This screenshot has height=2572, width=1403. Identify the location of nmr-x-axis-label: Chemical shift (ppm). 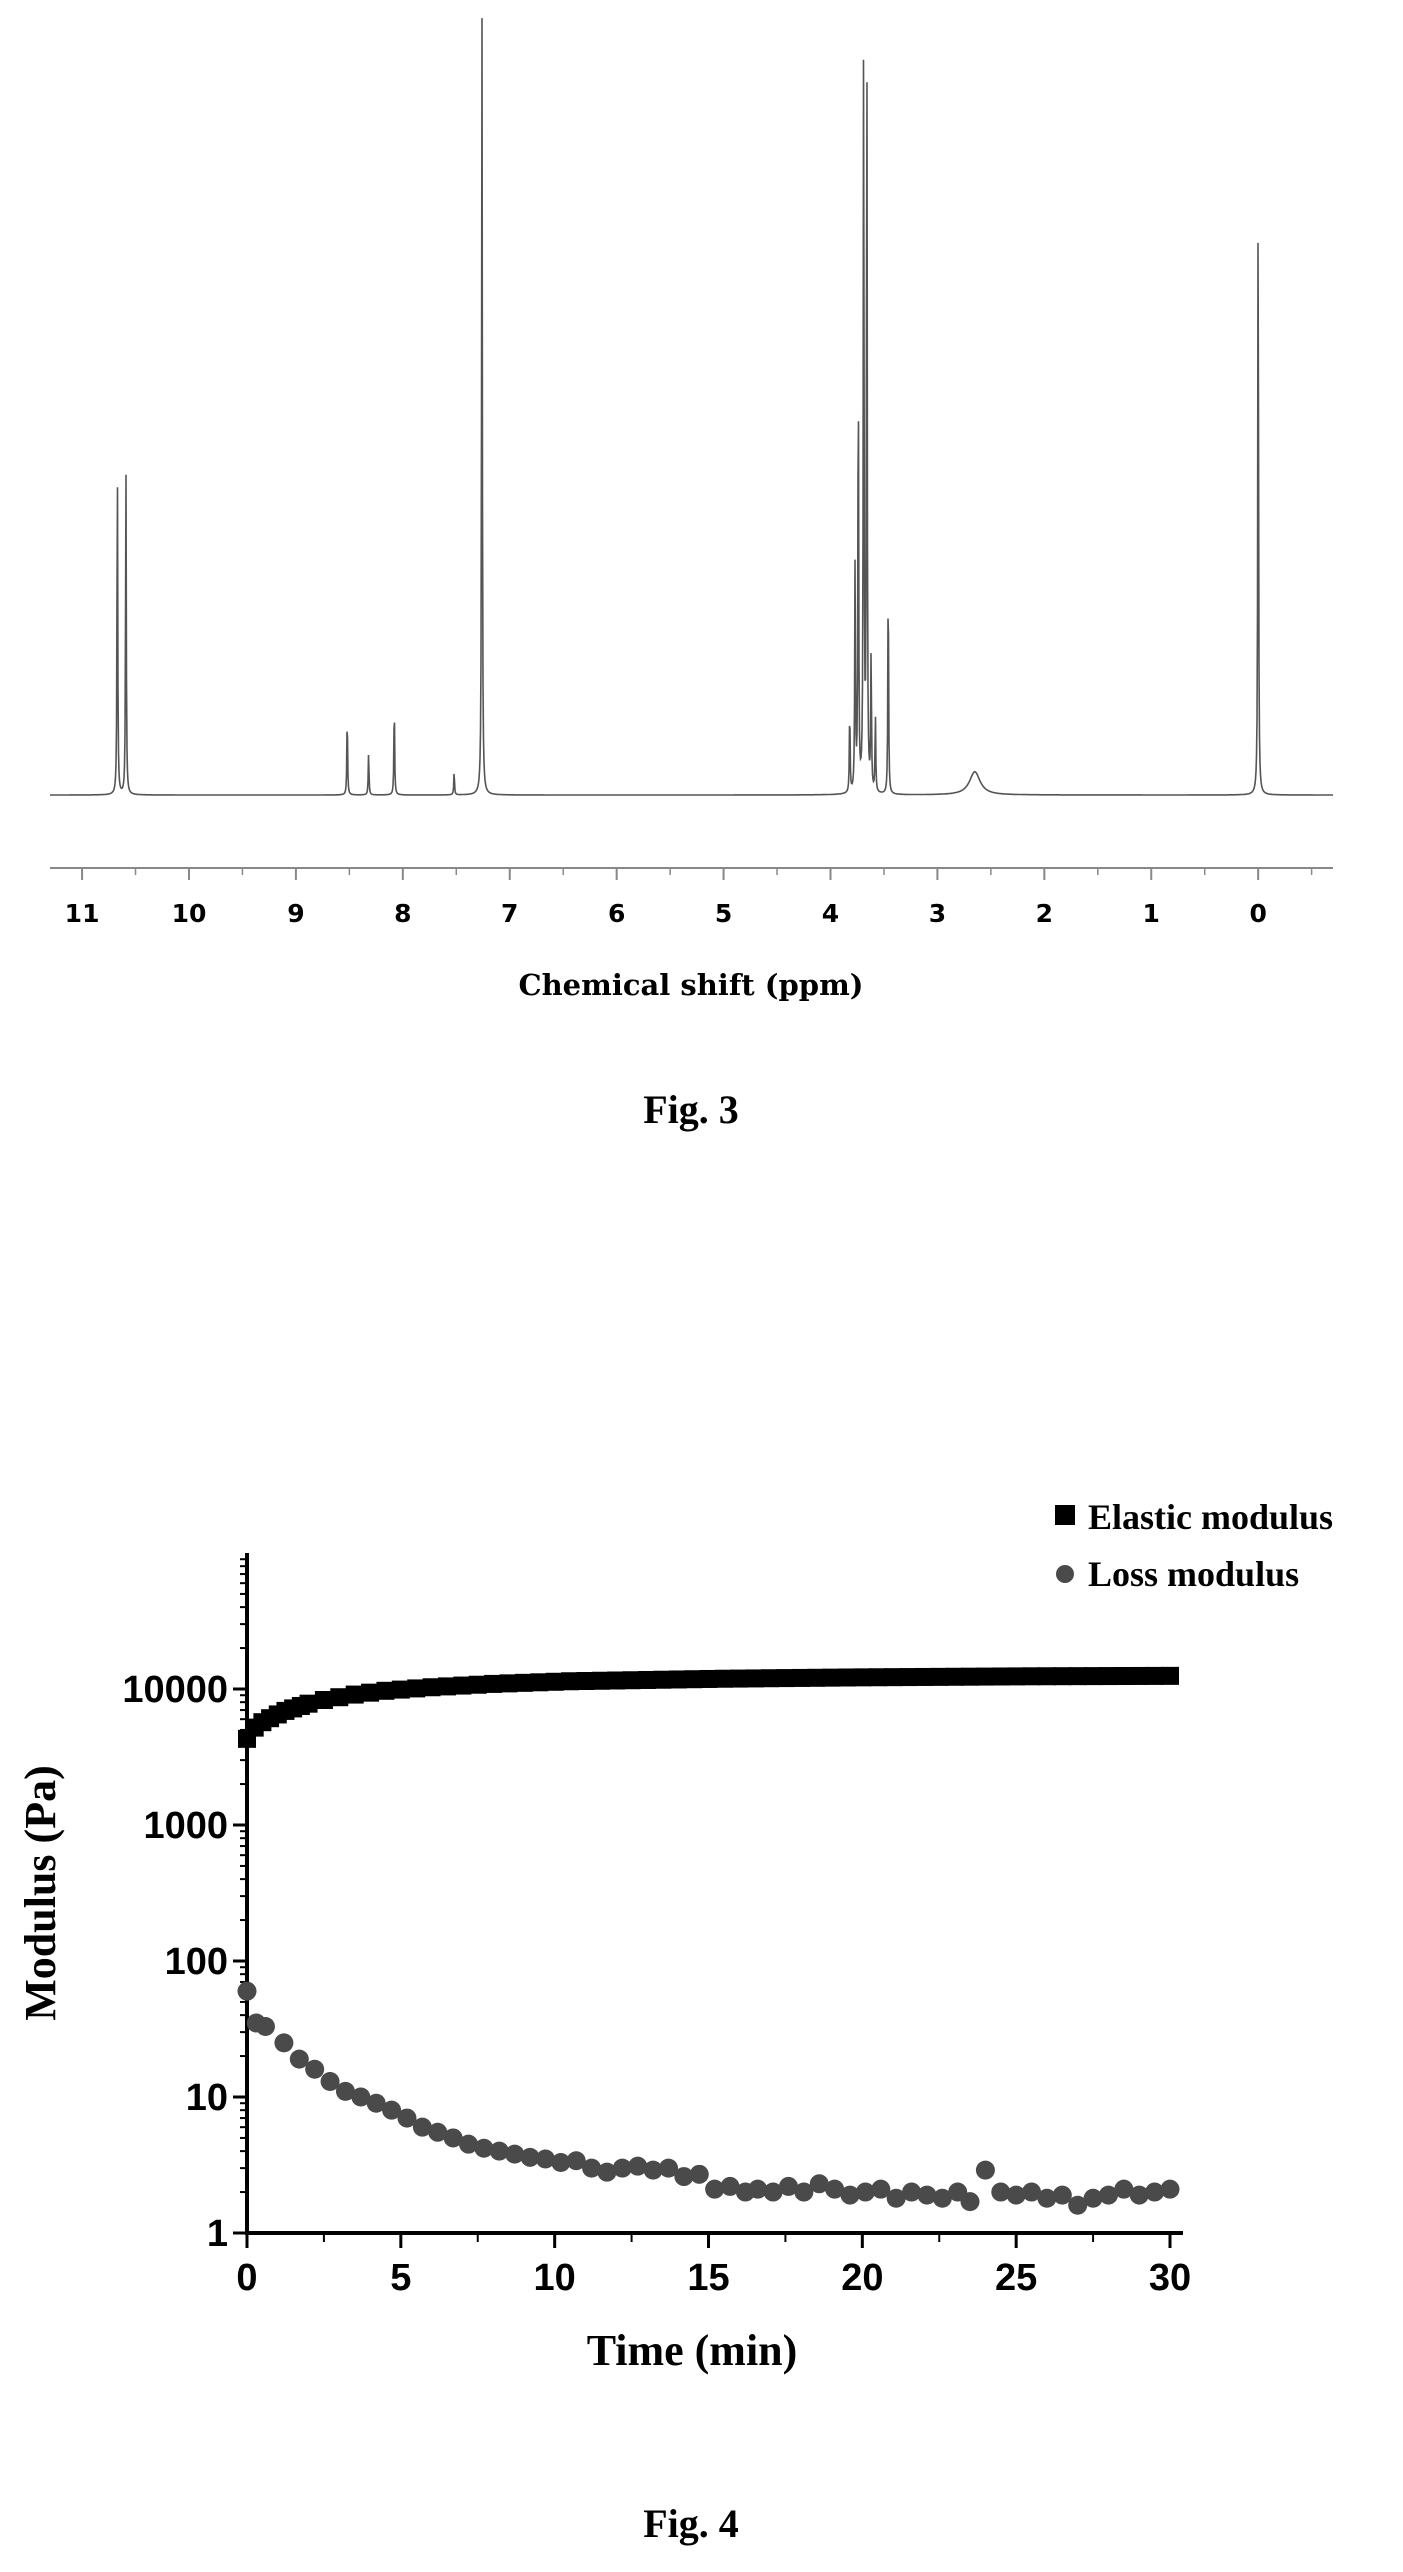
(691, 985).